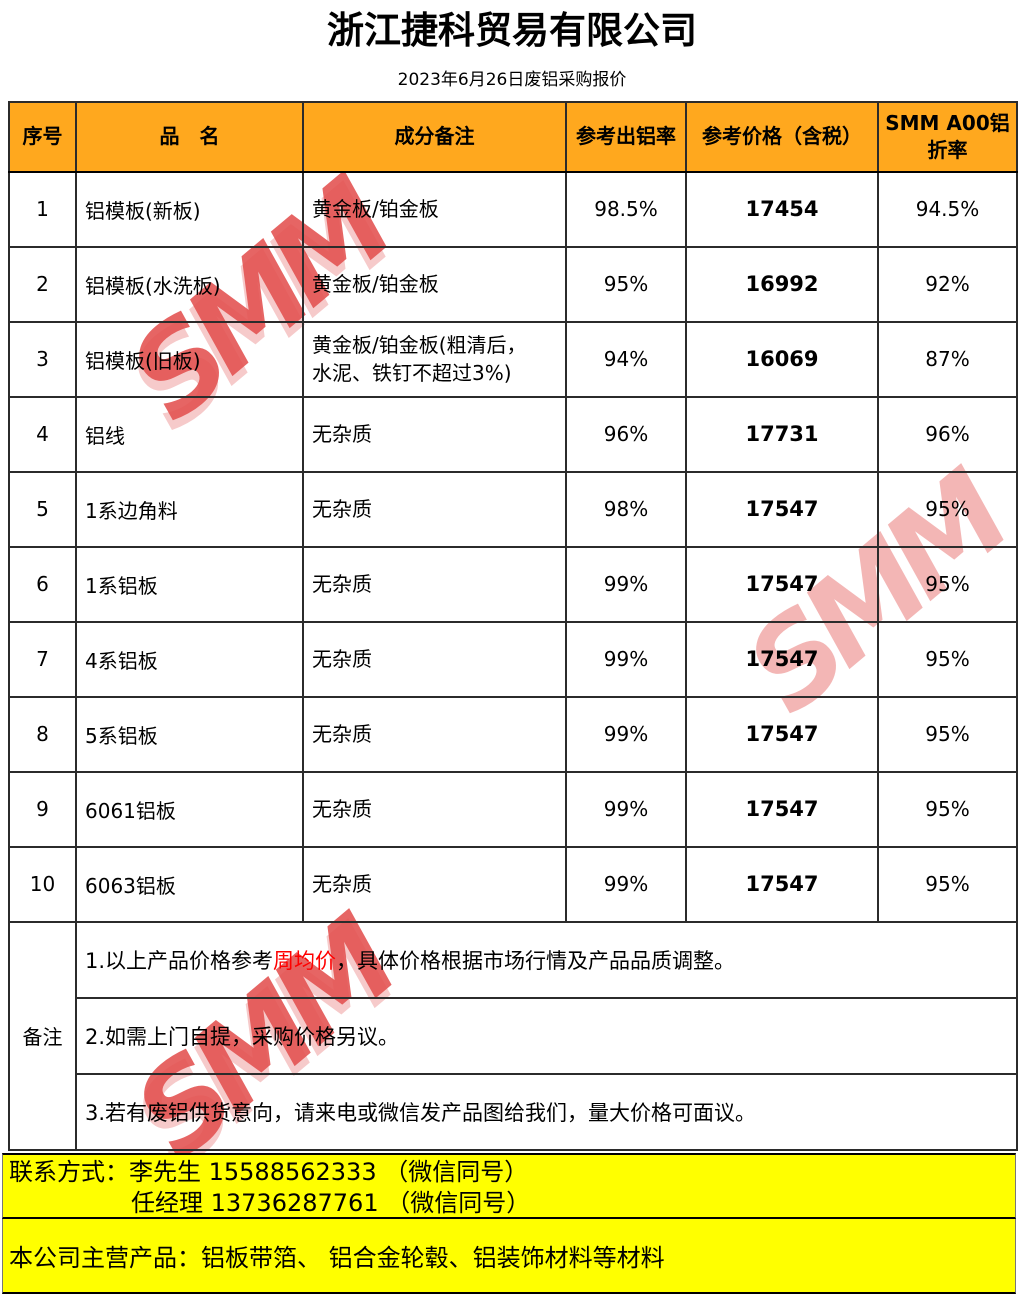 The width and height of the screenshot is (1024, 1305). I want to click on reference-price: 16992, so click(782, 284).